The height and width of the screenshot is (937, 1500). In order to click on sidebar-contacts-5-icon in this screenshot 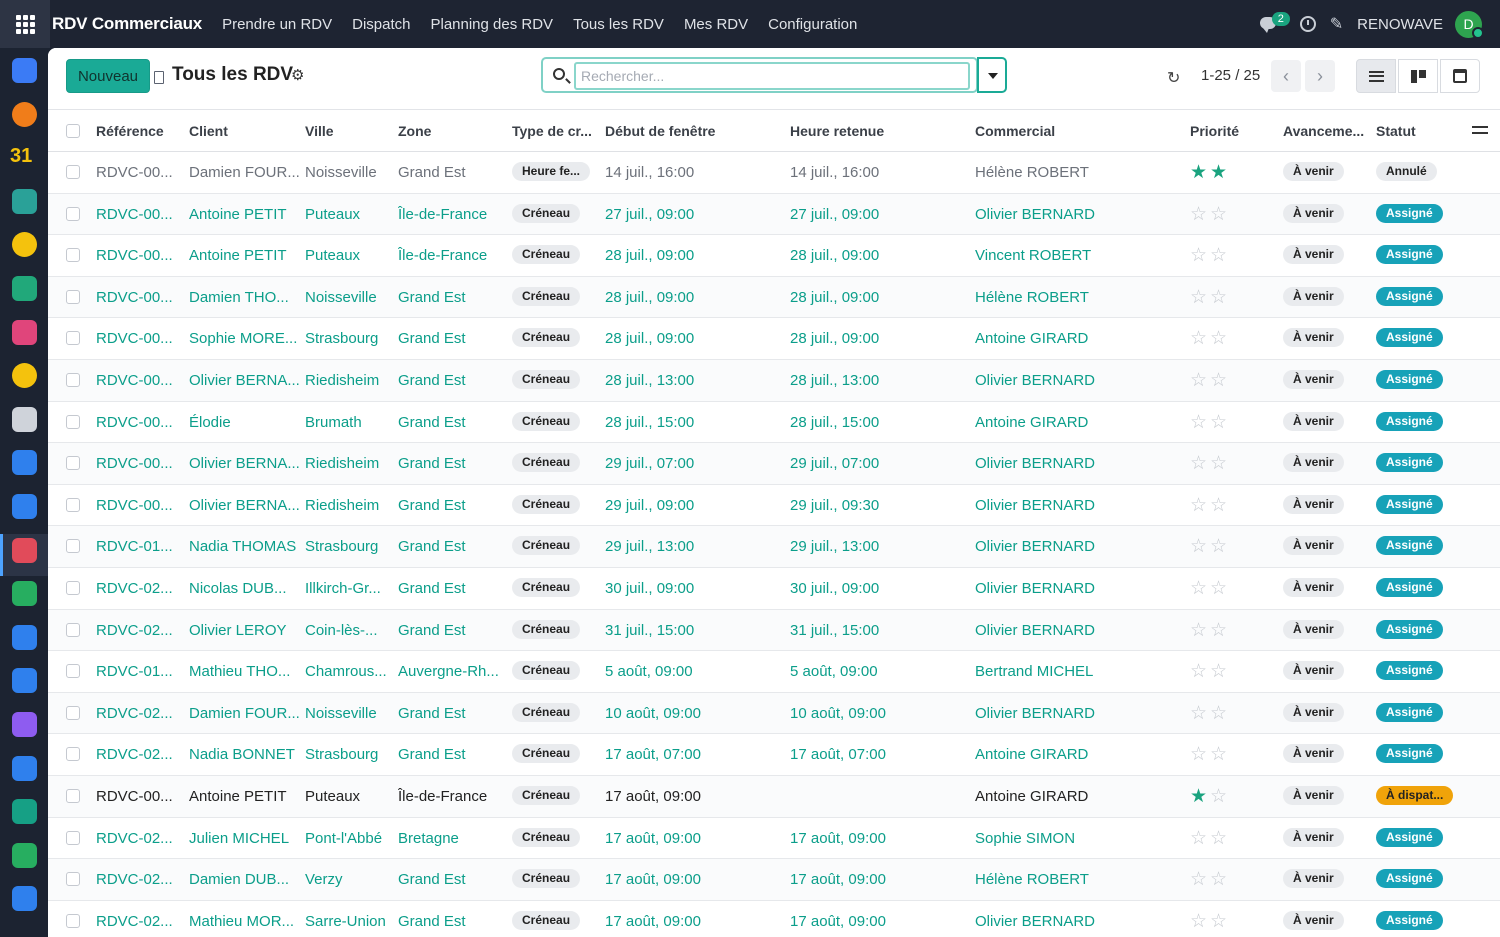, I will do `click(24, 288)`.